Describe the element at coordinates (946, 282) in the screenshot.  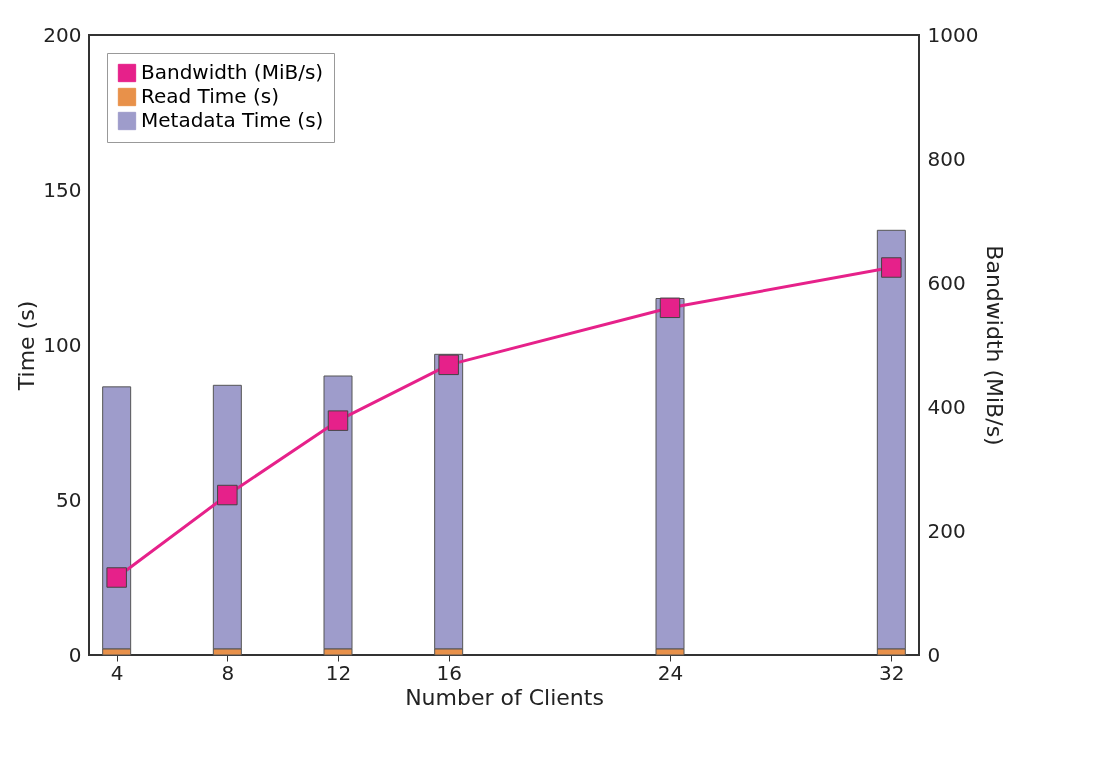
I see `y2-tick-label: 600` at that location.